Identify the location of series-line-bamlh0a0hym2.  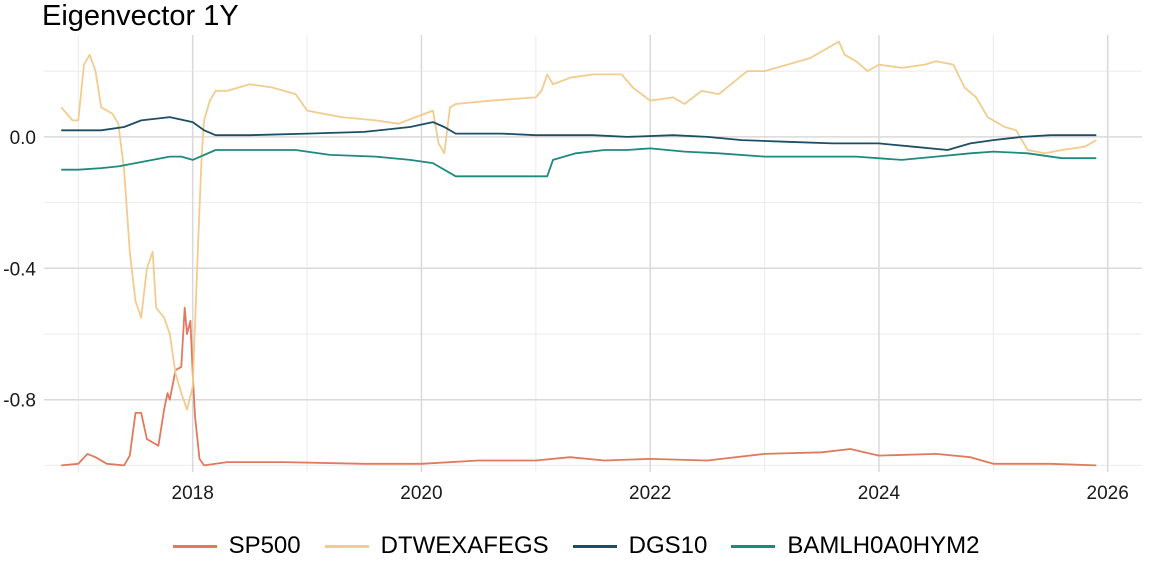
(579, 162).